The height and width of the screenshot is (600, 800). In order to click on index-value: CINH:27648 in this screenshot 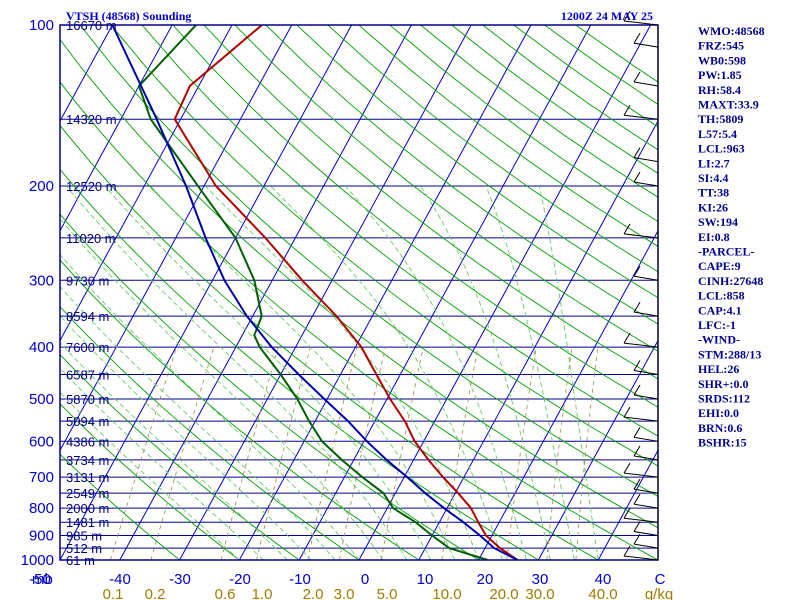, I will do `click(730, 281)`.